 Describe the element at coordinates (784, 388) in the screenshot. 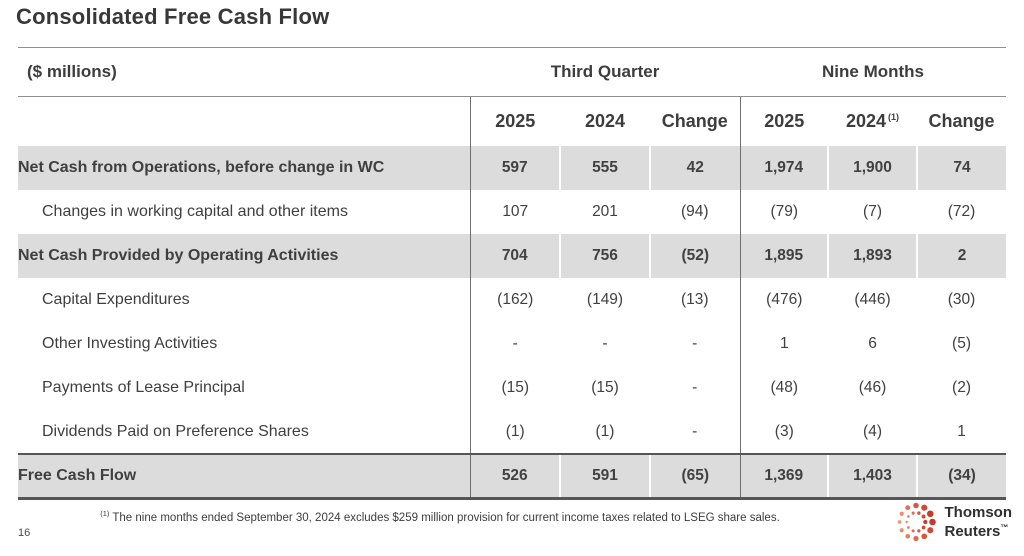

I see `cell-value: (48)` at that location.